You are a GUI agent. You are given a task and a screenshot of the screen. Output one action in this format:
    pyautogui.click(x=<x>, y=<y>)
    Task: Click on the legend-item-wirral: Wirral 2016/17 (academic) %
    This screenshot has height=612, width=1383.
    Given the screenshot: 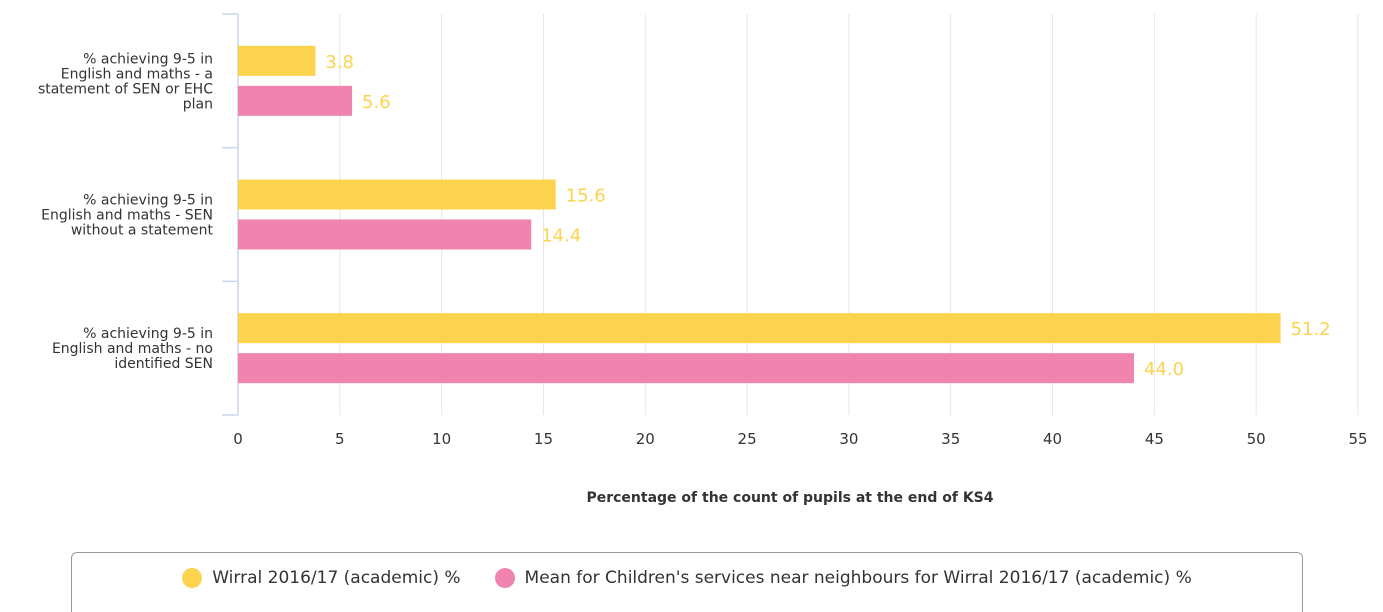 What is the action you would take?
    pyautogui.click(x=321, y=578)
    